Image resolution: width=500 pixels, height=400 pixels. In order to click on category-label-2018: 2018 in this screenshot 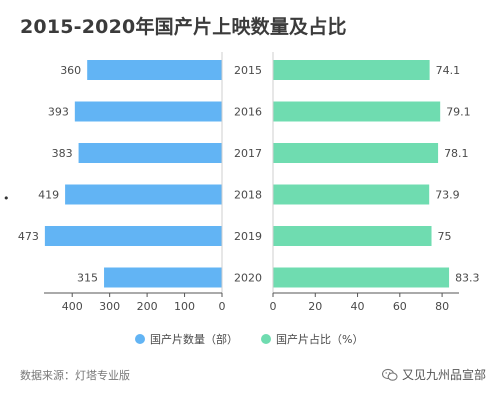, I will do `click(248, 195)`.